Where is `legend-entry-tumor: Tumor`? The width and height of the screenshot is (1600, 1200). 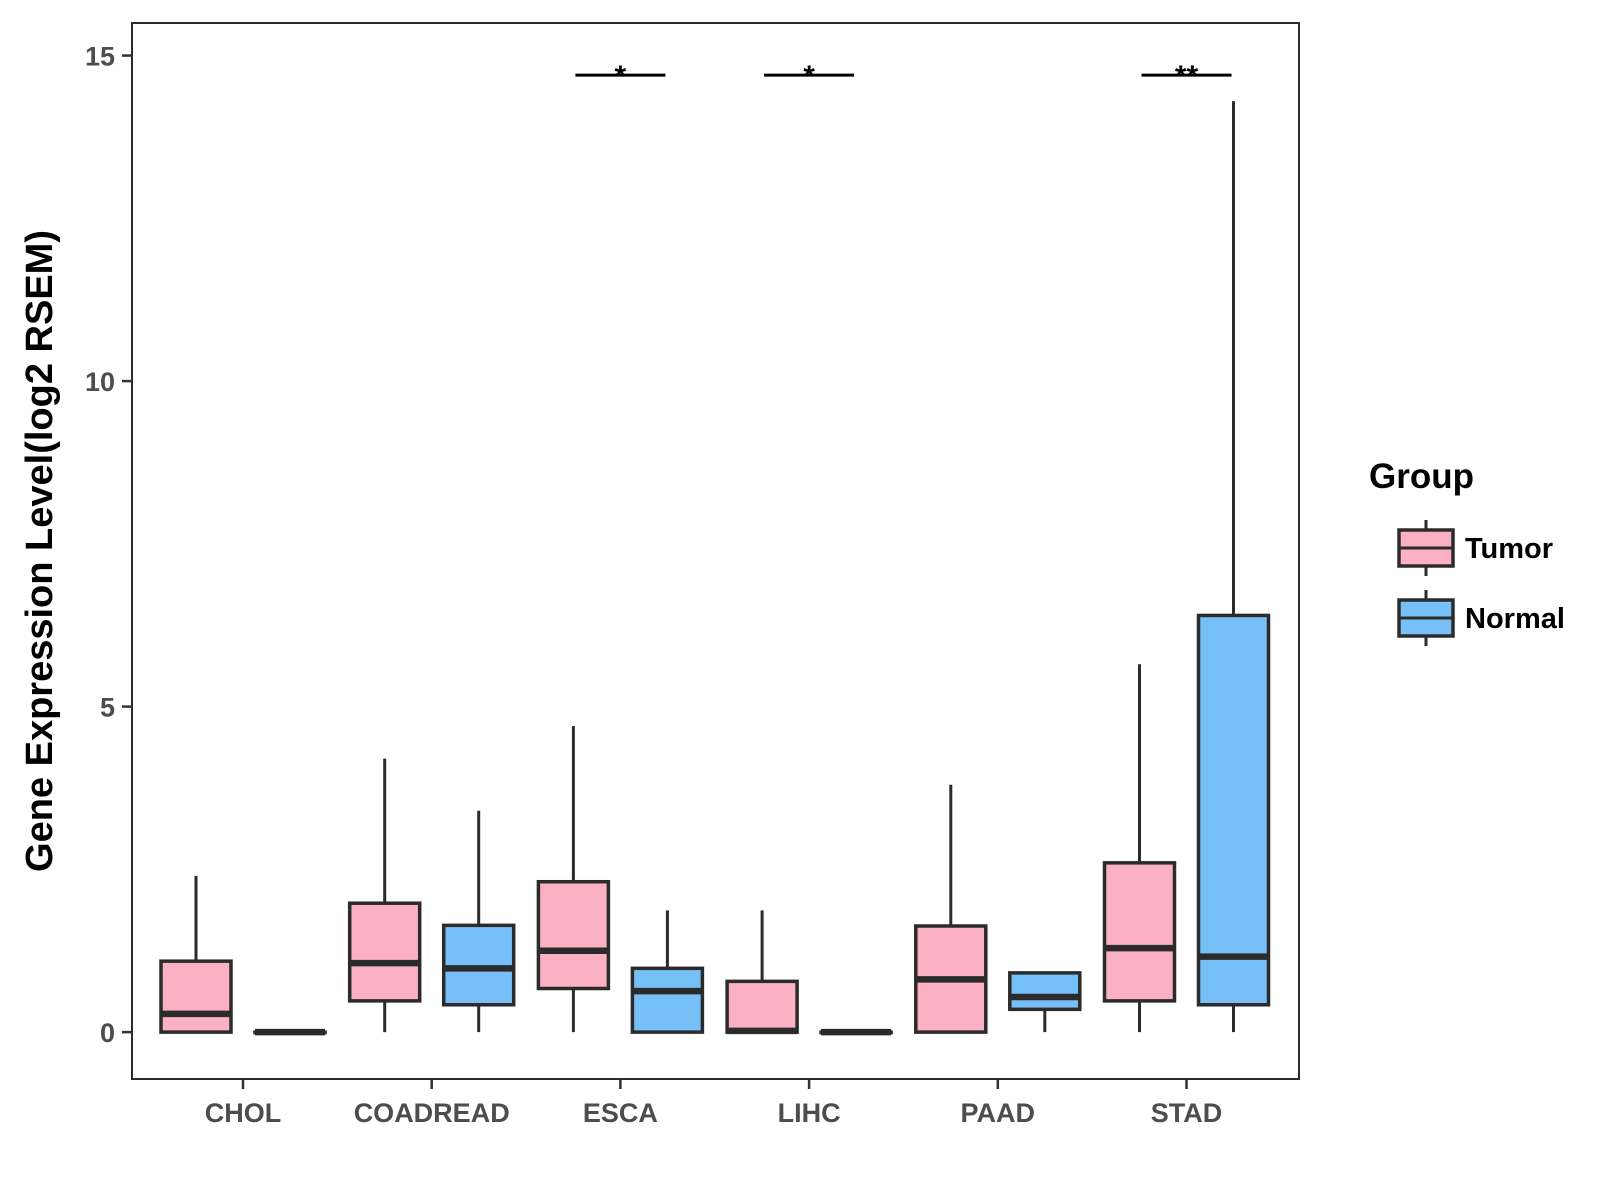 legend-entry-tumor: Tumor is located at coordinates (1475, 548).